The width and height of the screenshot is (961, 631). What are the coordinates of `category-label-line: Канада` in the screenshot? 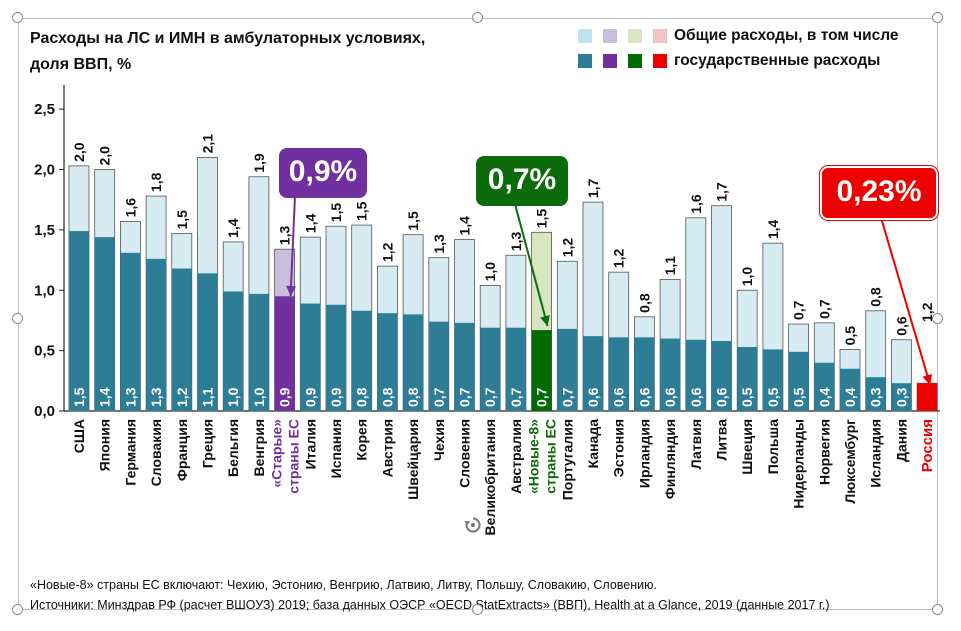 It's located at (593, 444).